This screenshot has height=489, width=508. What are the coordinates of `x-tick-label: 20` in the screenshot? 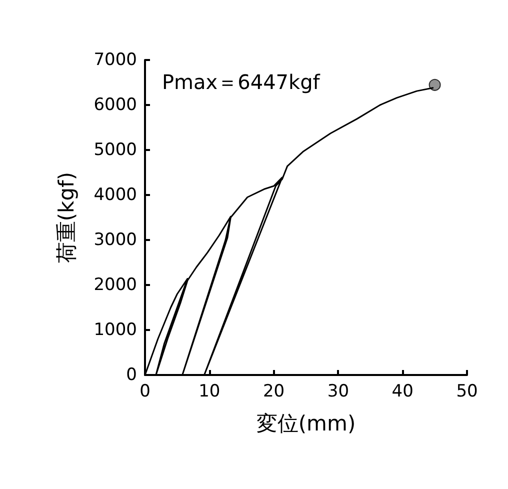 It's located at (273, 392).